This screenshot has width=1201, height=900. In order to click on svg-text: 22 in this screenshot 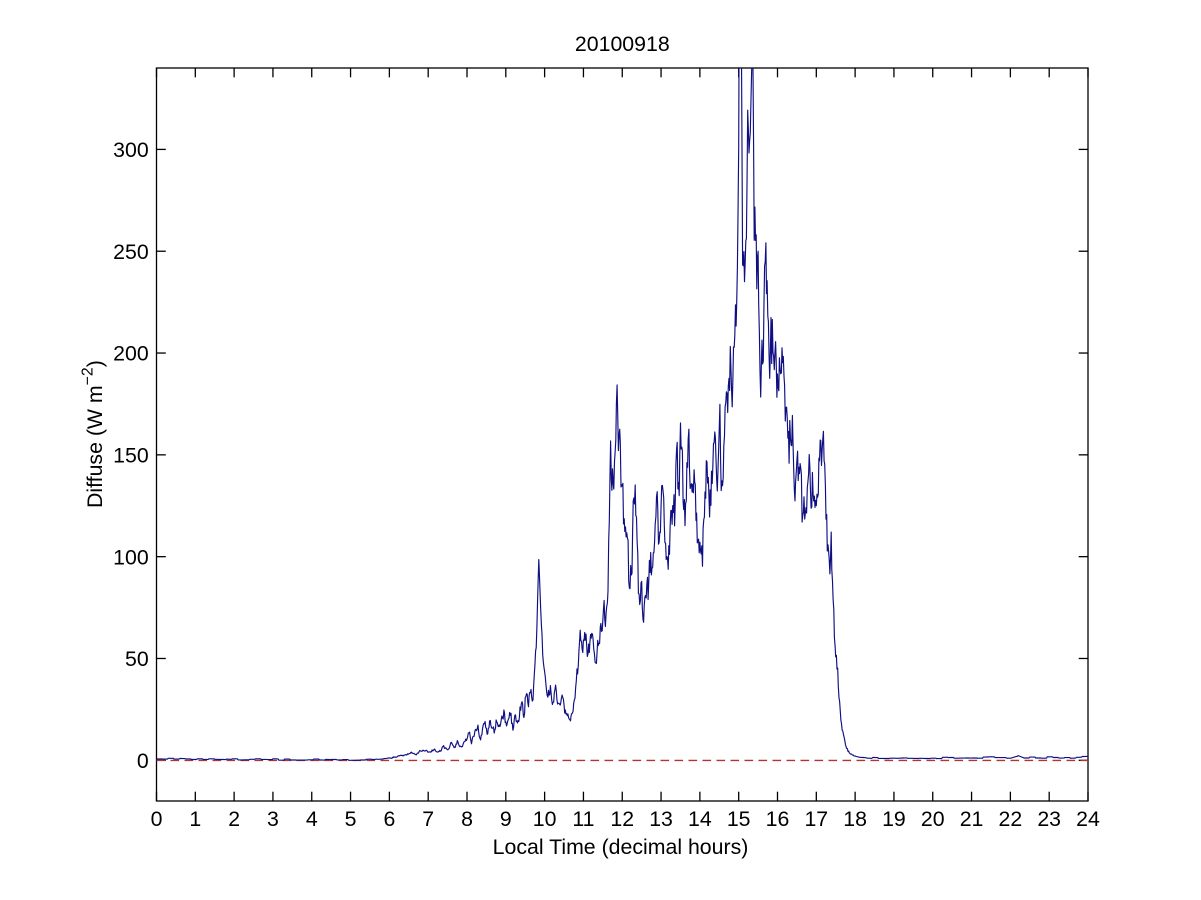, I will do `click(1011, 819)`.